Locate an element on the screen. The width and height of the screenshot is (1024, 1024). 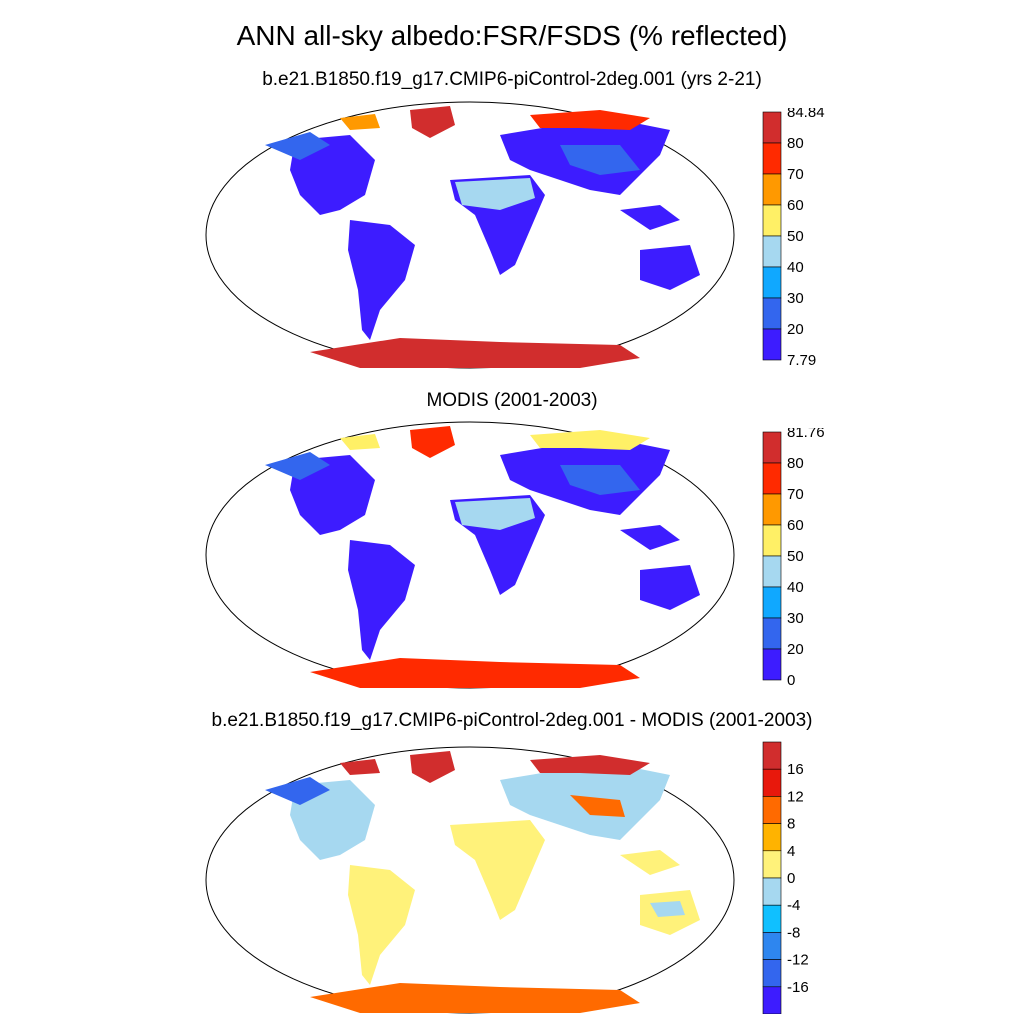
colorbar-tick-label: -8 is located at coordinates (793, 932).